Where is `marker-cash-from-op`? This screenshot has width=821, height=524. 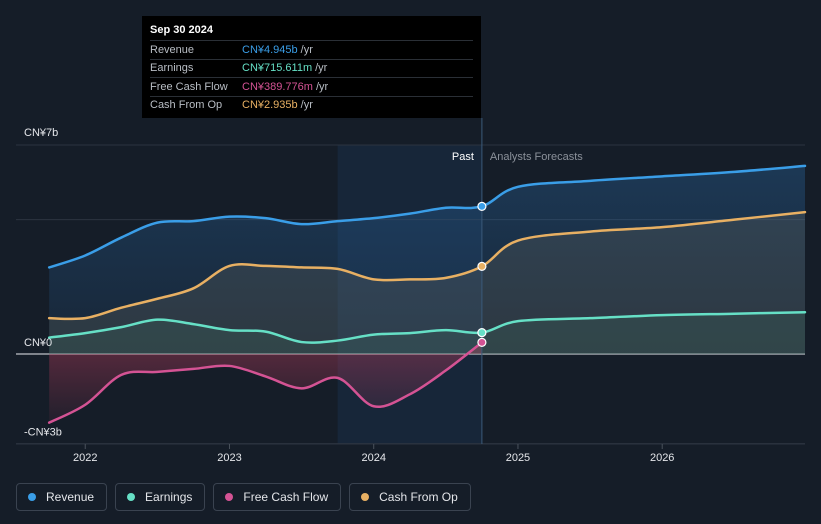
marker-cash-from-op is located at coordinates (482, 266).